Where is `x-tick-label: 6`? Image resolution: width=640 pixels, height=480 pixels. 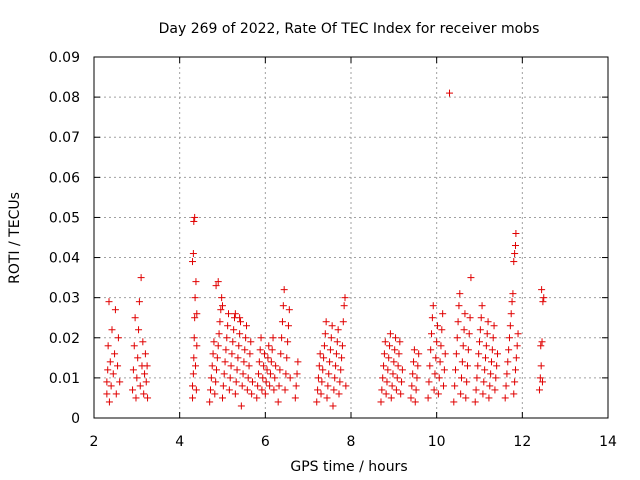
x-tick-label: 6 is located at coordinates (265, 442).